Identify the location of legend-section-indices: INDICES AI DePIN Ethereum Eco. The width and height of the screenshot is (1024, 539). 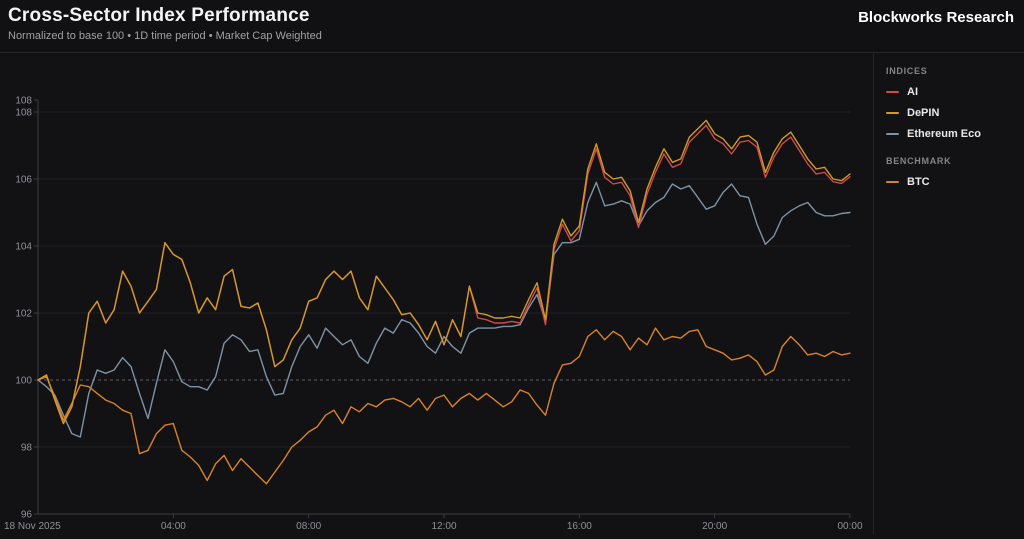
(955, 103).